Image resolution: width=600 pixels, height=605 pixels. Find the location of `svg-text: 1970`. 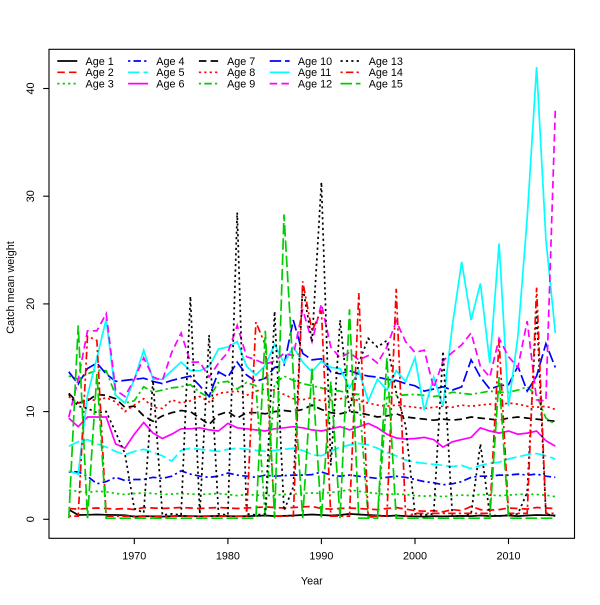

svg-text: 1970 is located at coordinates (134, 557).